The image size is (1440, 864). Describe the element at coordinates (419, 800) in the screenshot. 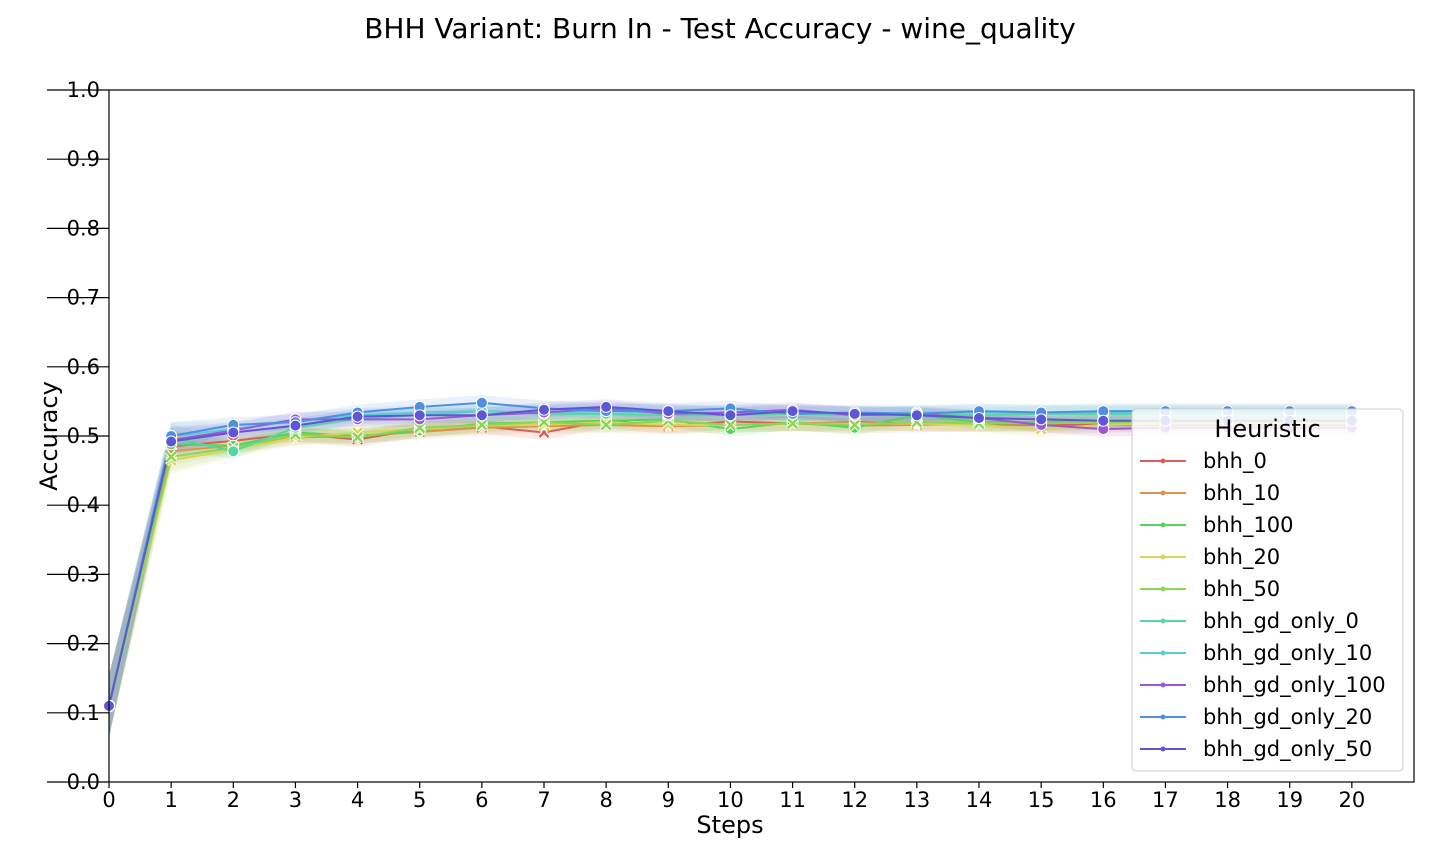

I see `x-tick-label: 5` at that location.